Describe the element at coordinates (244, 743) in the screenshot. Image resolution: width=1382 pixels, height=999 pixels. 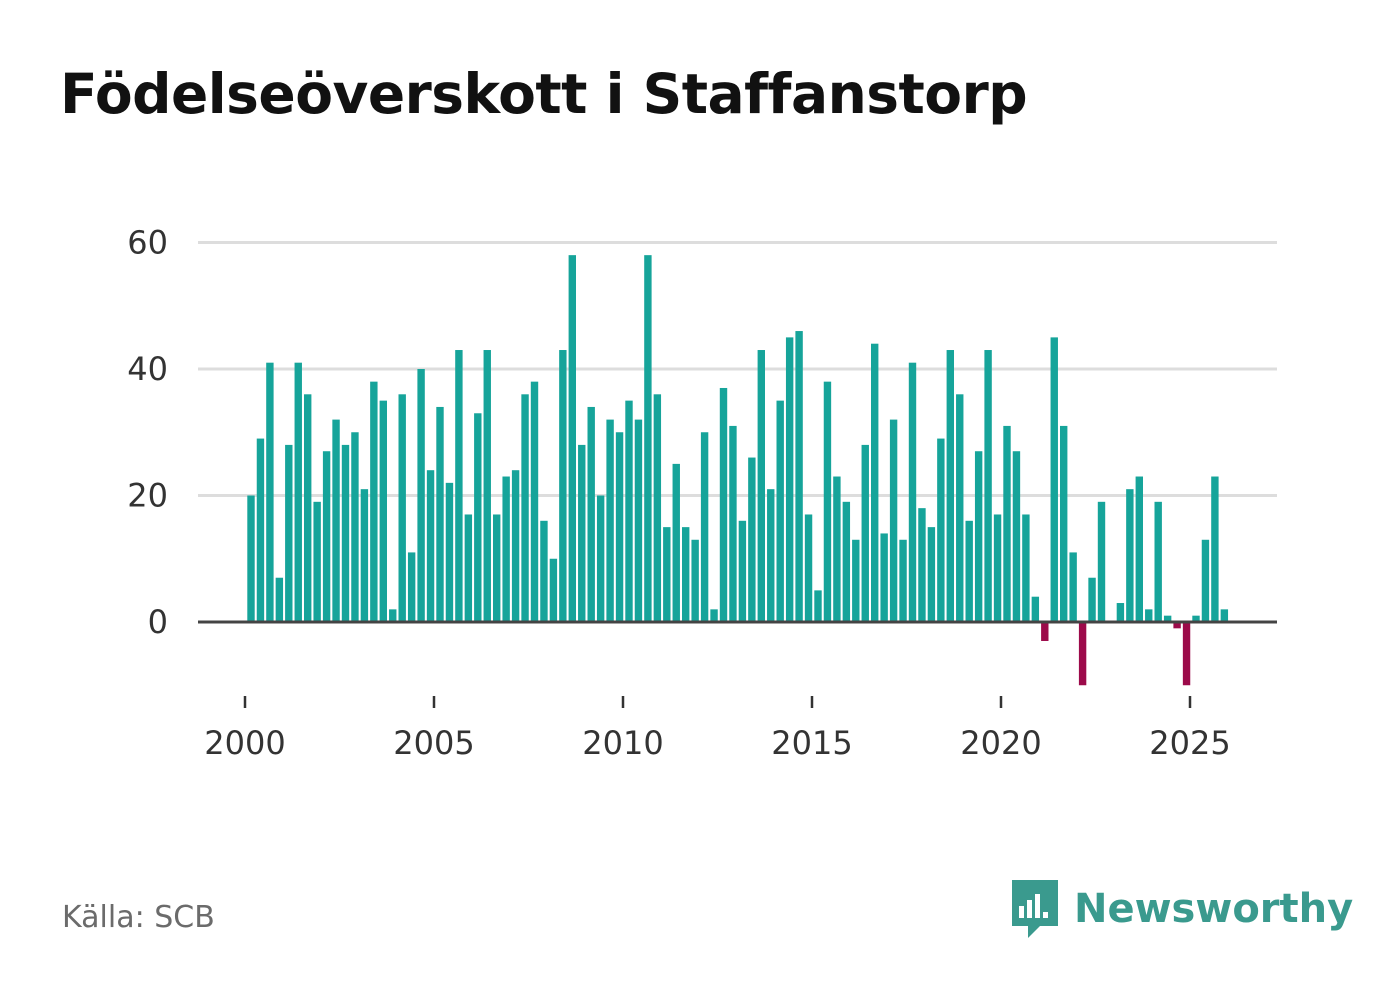
I see `x-tick-label-2000: 2000` at that location.